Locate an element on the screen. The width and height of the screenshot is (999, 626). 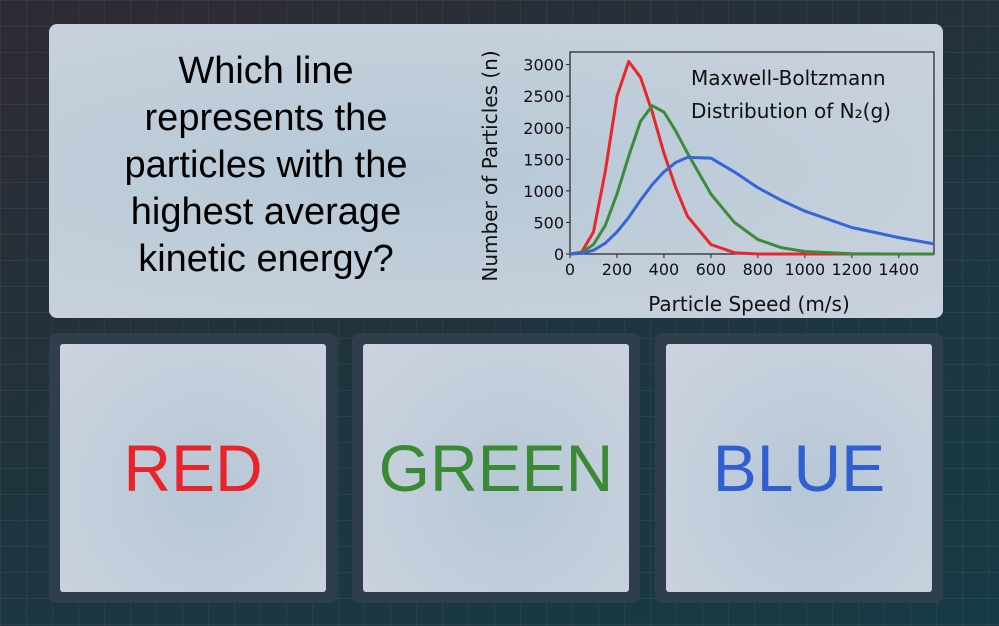
y-axis-label: Number of Particles (n) is located at coordinates (490, 165).